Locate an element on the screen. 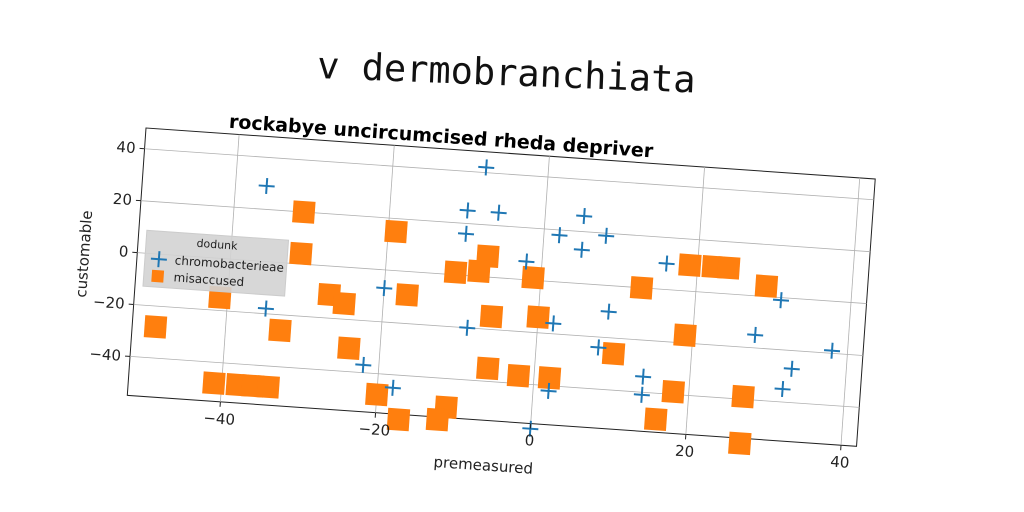 This screenshot has width=1024, height=512. y-tick-label: 40 is located at coordinates (126, 147).